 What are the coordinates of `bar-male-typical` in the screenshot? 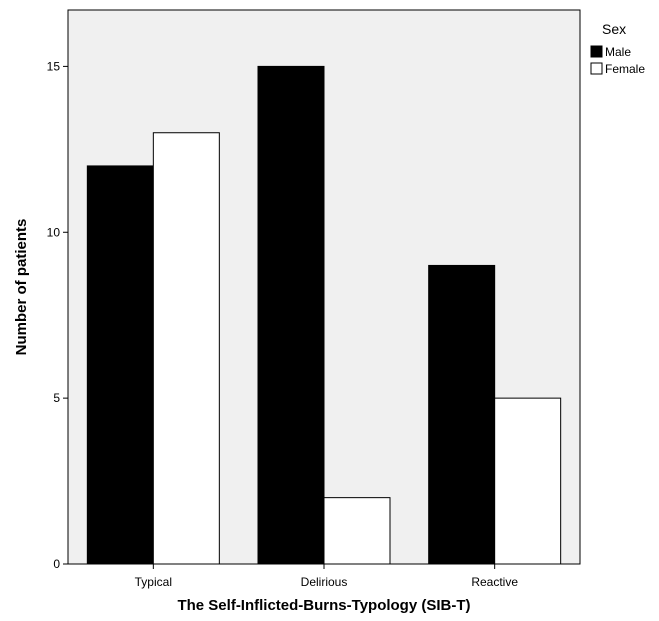 It's located at (120, 365).